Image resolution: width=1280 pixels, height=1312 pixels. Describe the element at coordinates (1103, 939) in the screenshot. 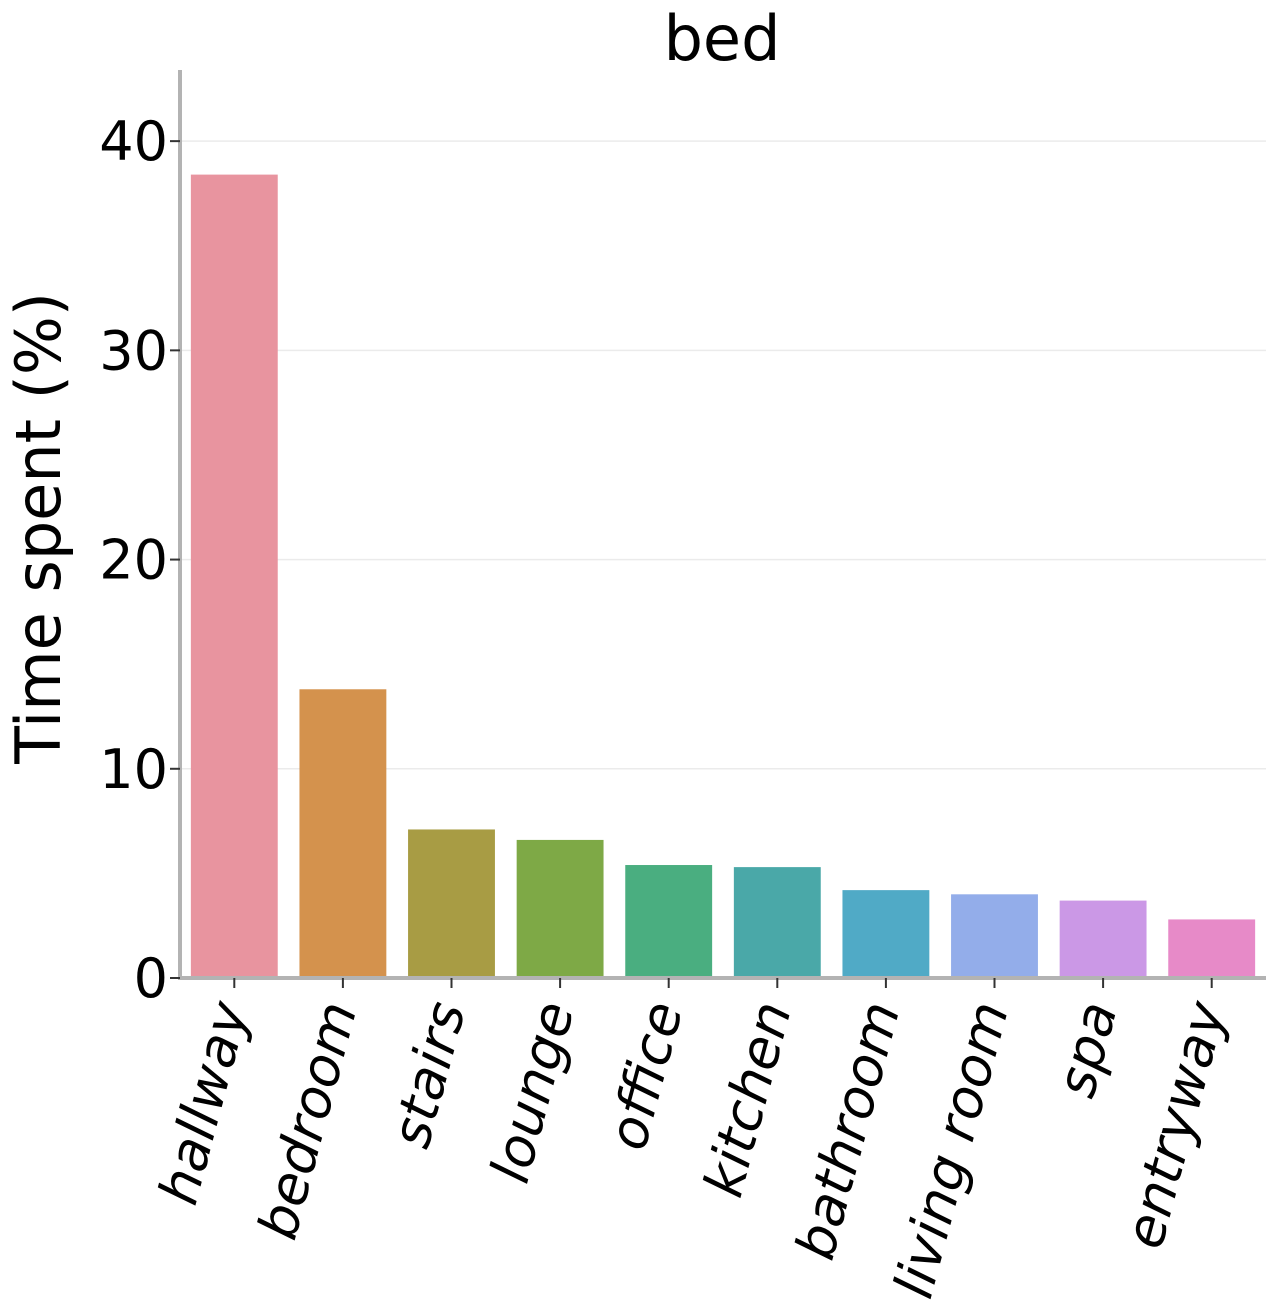

I see `bar-spa` at that location.